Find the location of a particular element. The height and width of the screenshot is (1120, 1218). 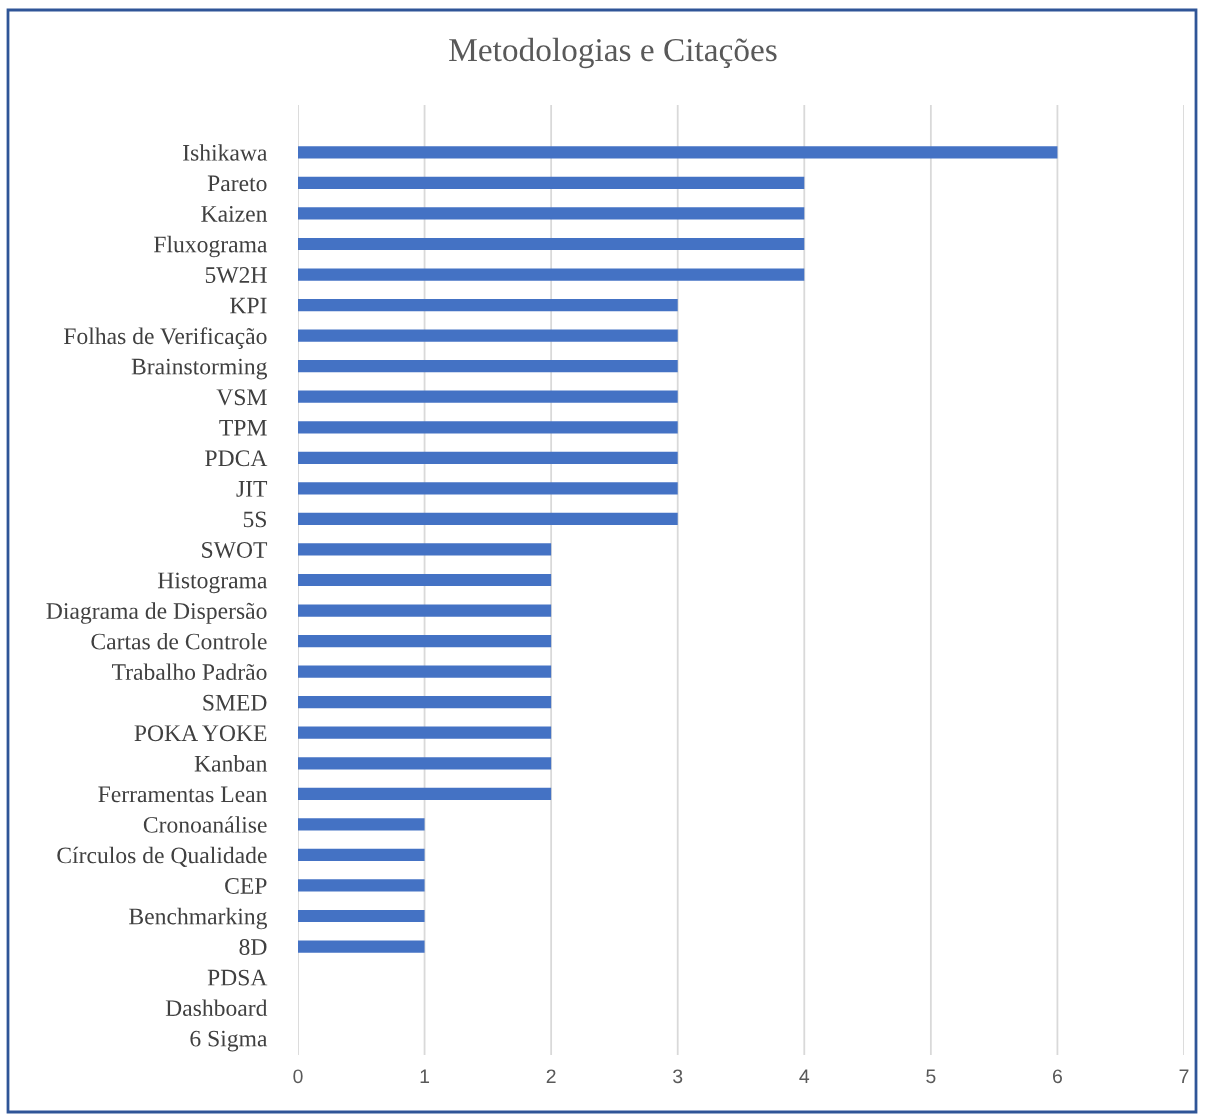

x-tick-label: 2 is located at coordinates (551, 1076).